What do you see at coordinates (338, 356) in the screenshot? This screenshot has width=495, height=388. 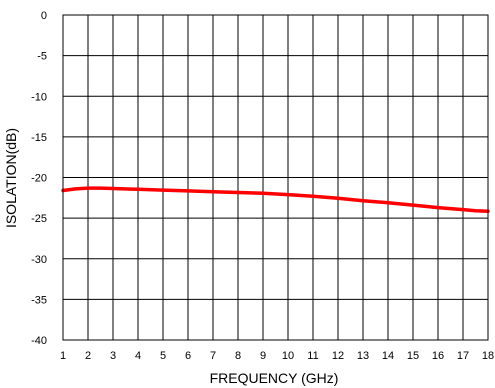 I see `x-tick-label: 12` at bounding box center [338, 356].